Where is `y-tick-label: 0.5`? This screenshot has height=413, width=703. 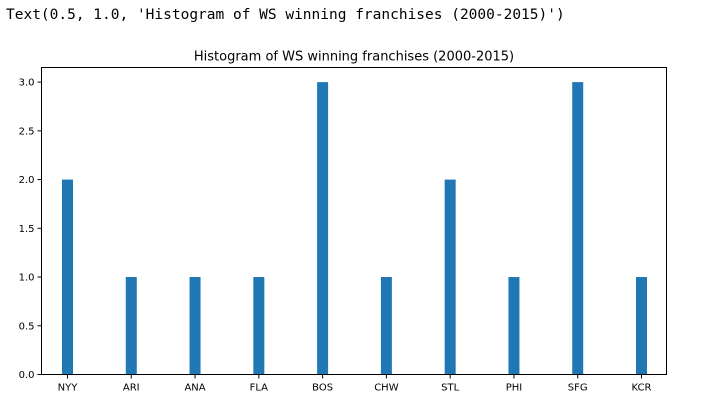 y-tick-label: 0.5 is located at coordinates (27, 326).